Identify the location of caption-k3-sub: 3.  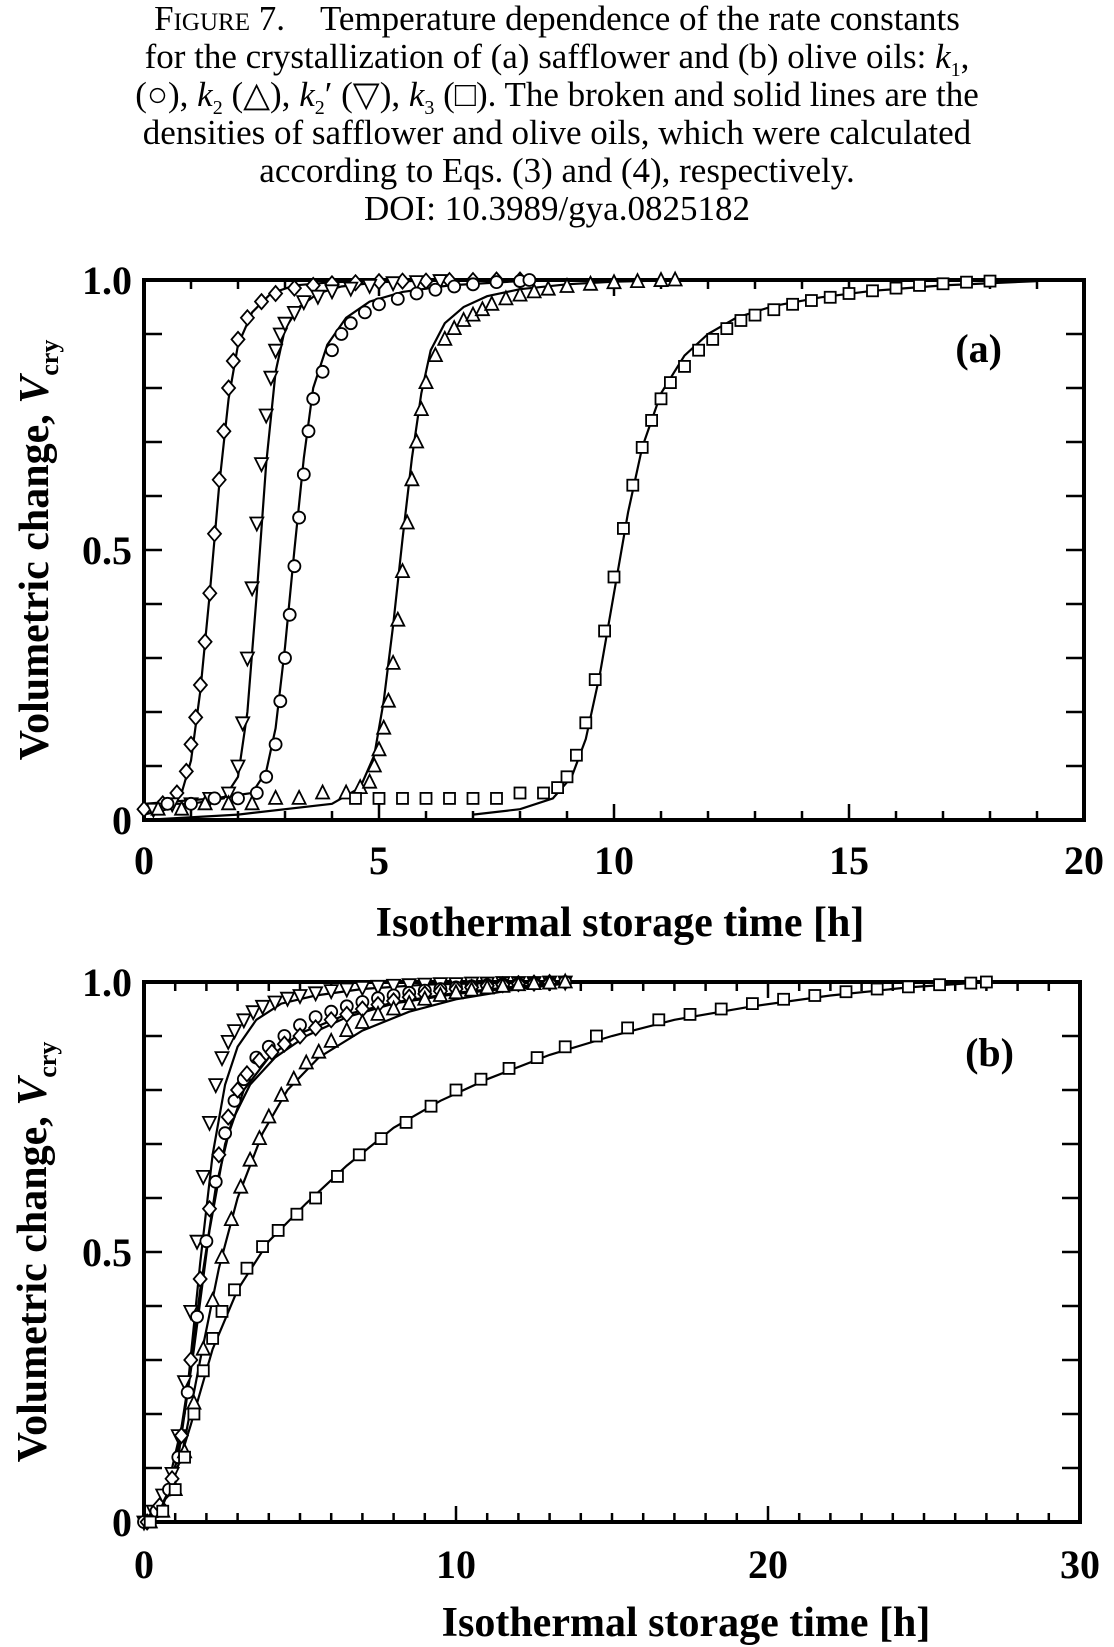
(429, 108).